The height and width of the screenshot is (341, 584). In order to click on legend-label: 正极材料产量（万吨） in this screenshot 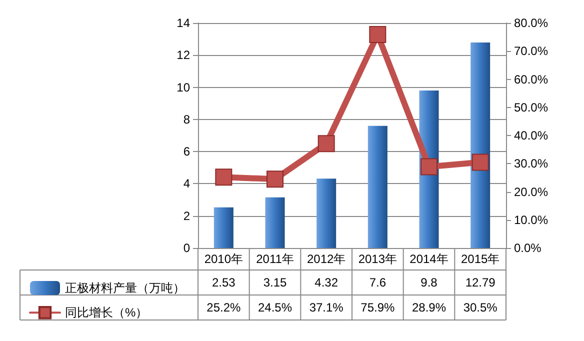, I will do `click(125, 288)`.